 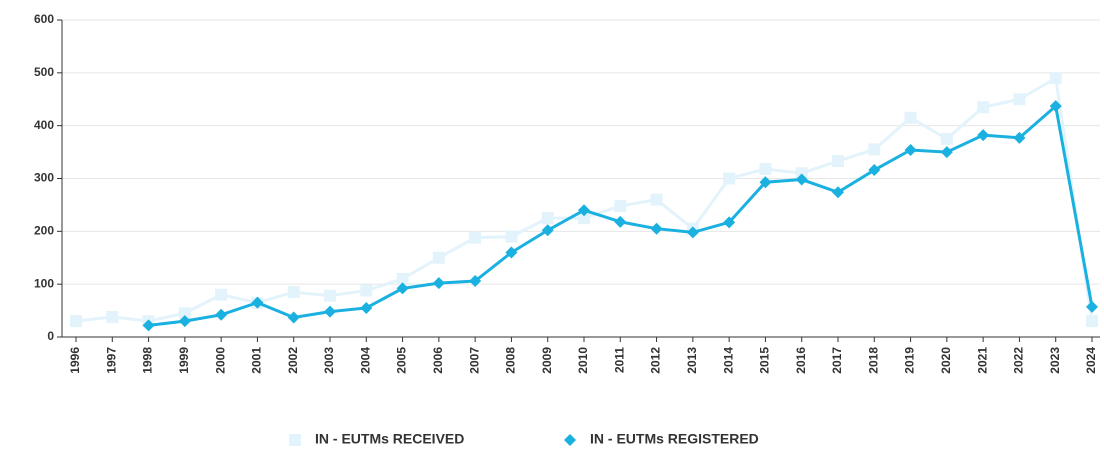 I want to click on x-tick-label: 2010, so click(x=583, y=360).